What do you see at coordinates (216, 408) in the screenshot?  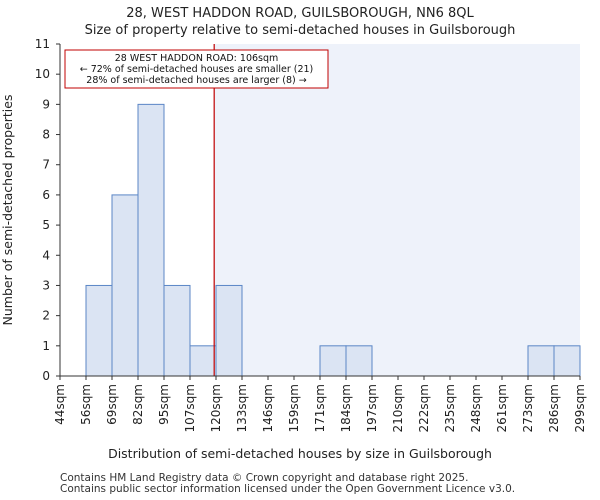 I see `x-tick-label: 120sqm` at bounding box center [216, 408].